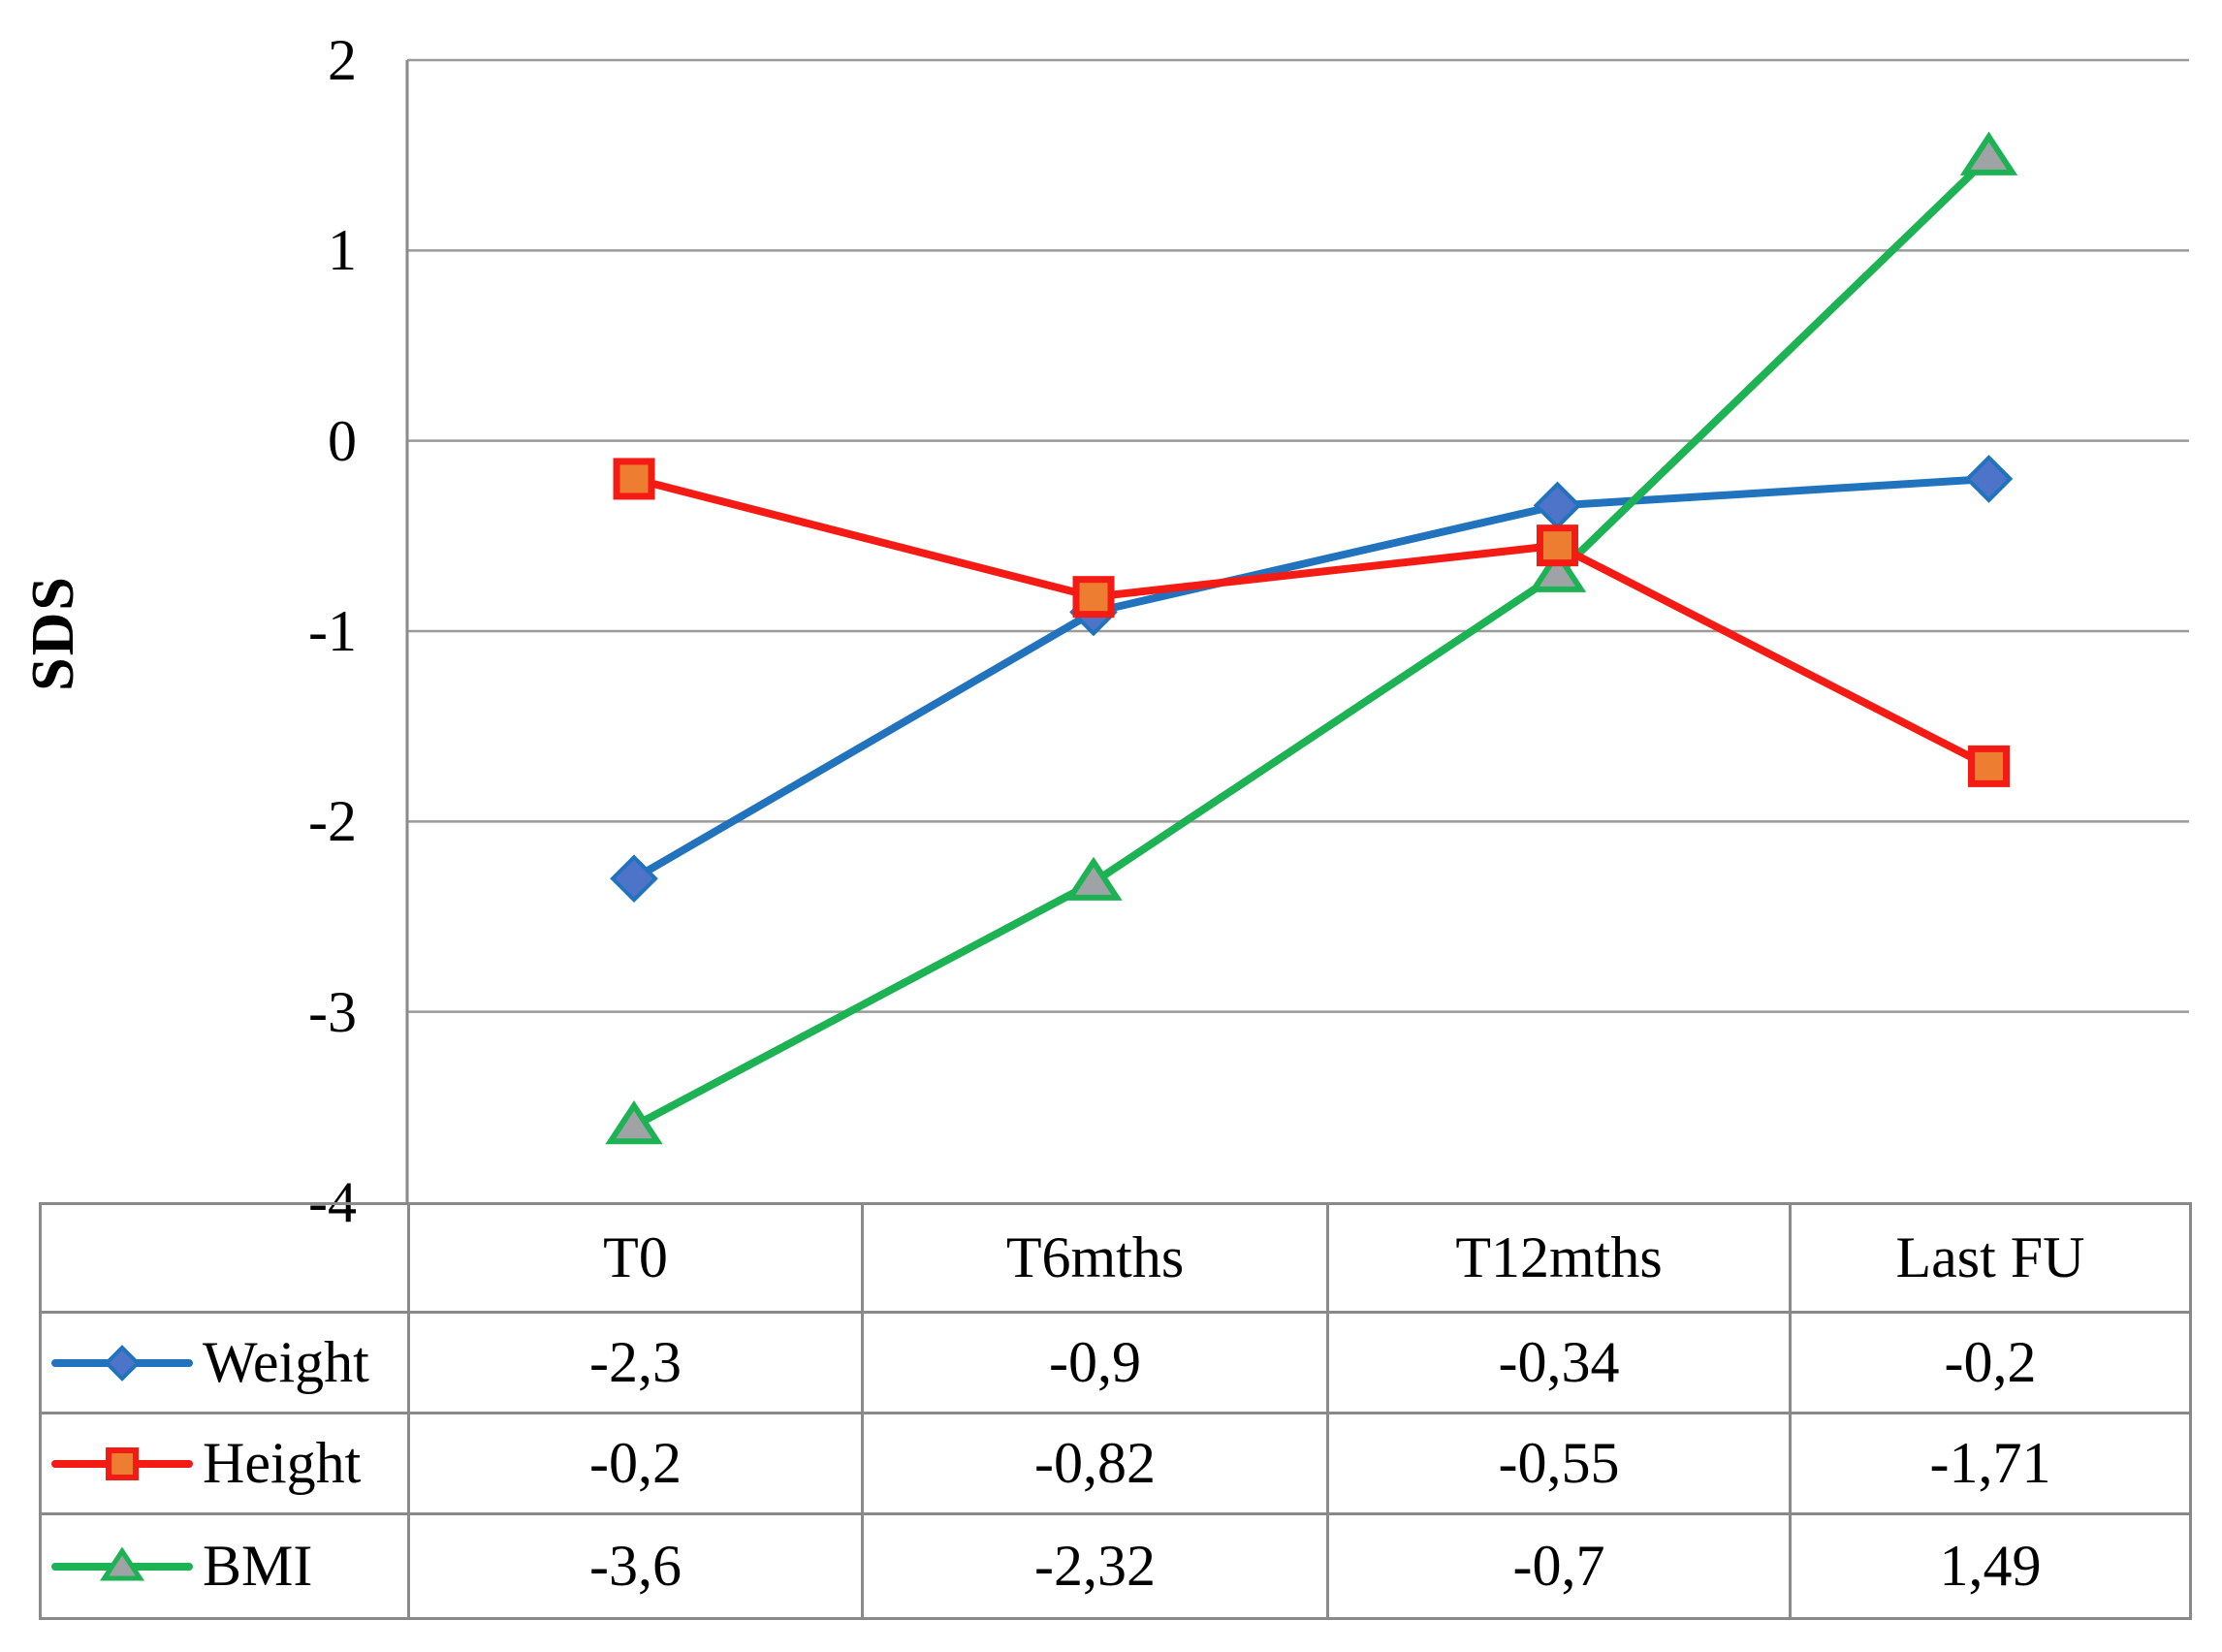 This screenshot has height=1652, width=2222. I want to click on column-header-t12mths: T12mths, so click(1559, 1258).